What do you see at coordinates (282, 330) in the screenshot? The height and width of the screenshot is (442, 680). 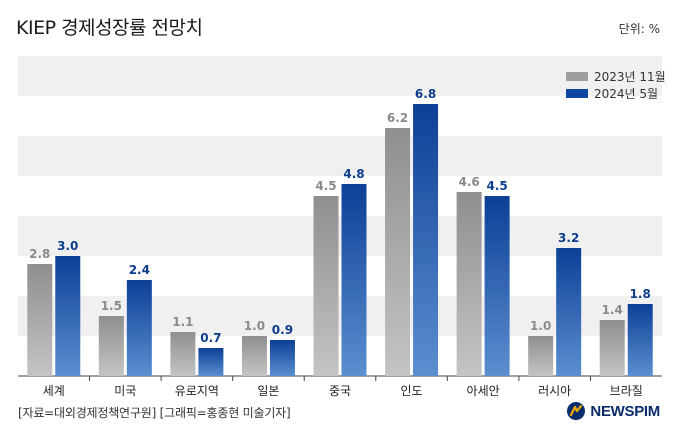 I see `value-label: 0.9` at bounding box center [282, 330].